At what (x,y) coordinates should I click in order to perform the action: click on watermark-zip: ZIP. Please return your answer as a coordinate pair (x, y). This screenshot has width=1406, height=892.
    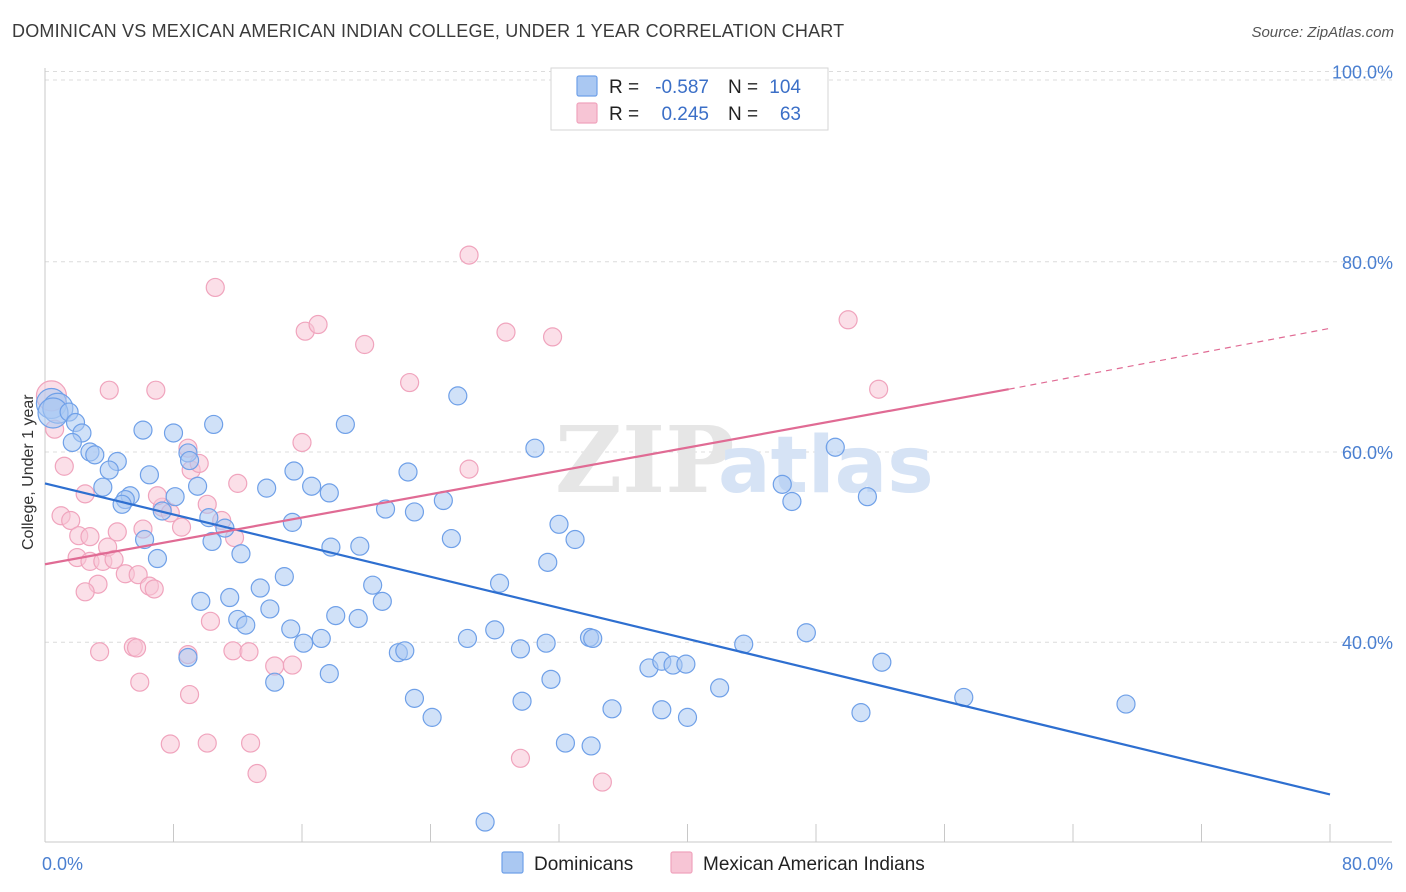
    Looking at the image, I should click on (644, 460).